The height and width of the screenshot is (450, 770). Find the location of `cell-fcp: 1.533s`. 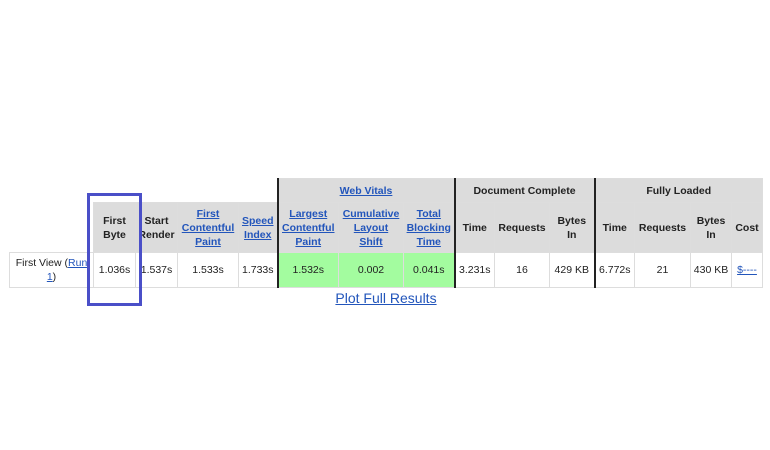

cell-fcp: 1.533s is located at coordinates (208, 270).